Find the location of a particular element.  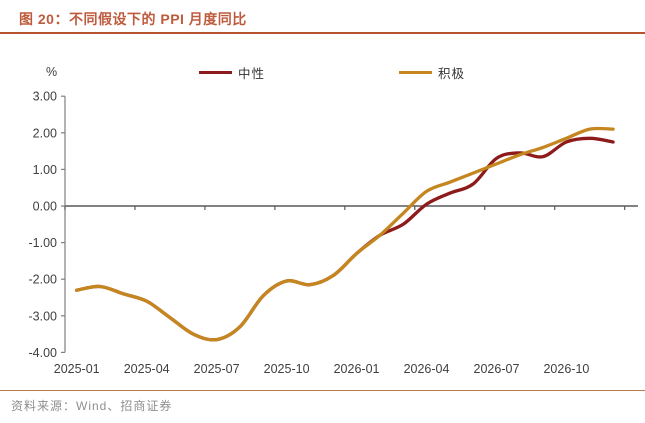

legend-label-neutral: 中性 is located at coordinates (252, 73).